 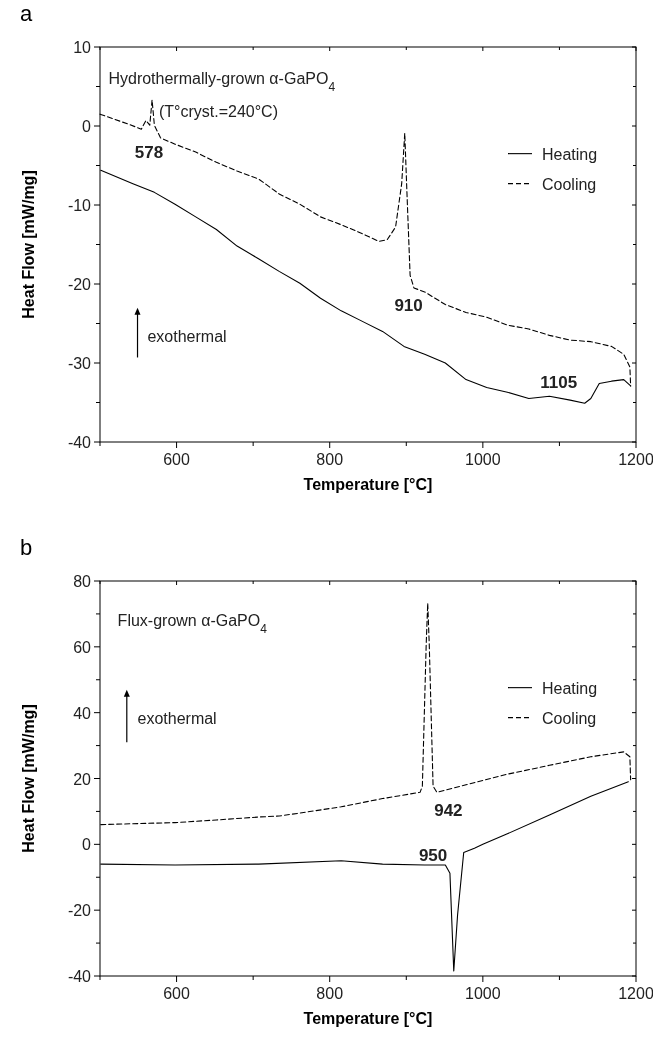 I want to click on annotation: (T°cryst.=240°C), so click(x=218, y=111).